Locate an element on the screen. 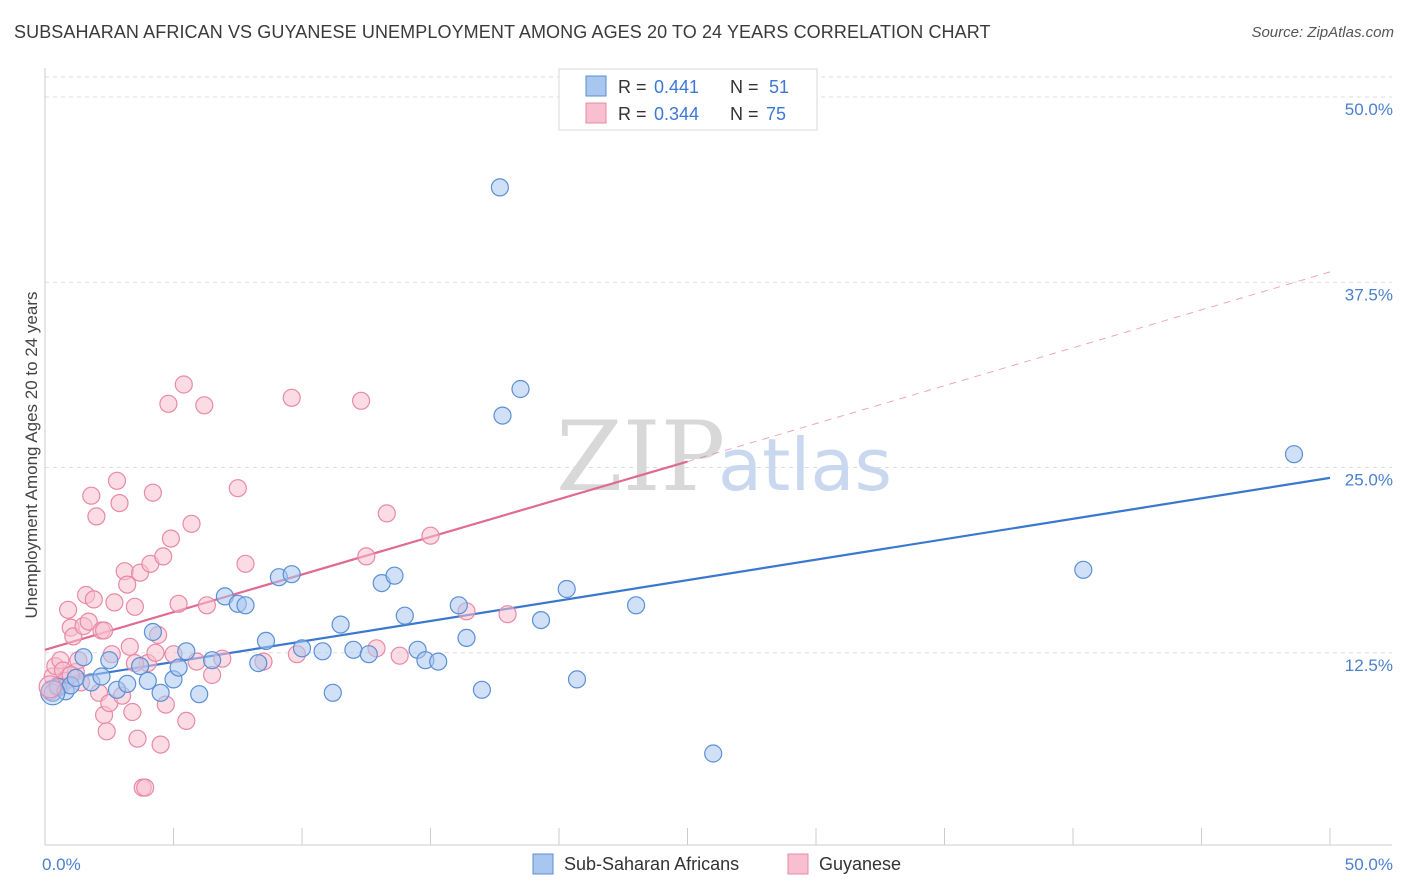  bottom-legend: Sub-Saharan Africans Guyanese is located at coordinates (716, 864).